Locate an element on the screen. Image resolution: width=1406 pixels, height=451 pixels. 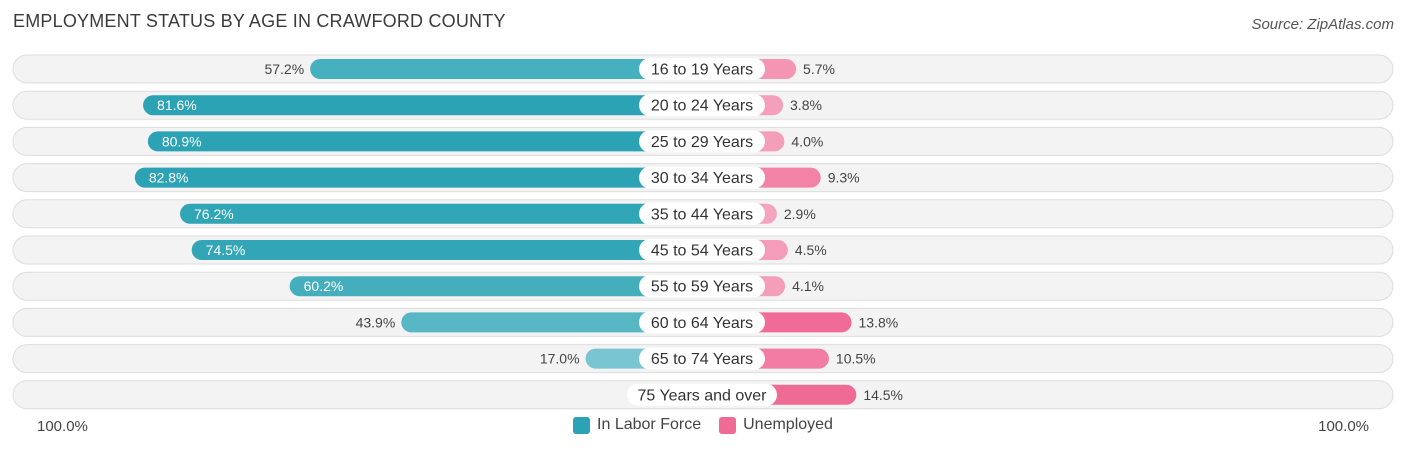
value-label-unemployed: 5.7% is located at coordinates (819, 69).